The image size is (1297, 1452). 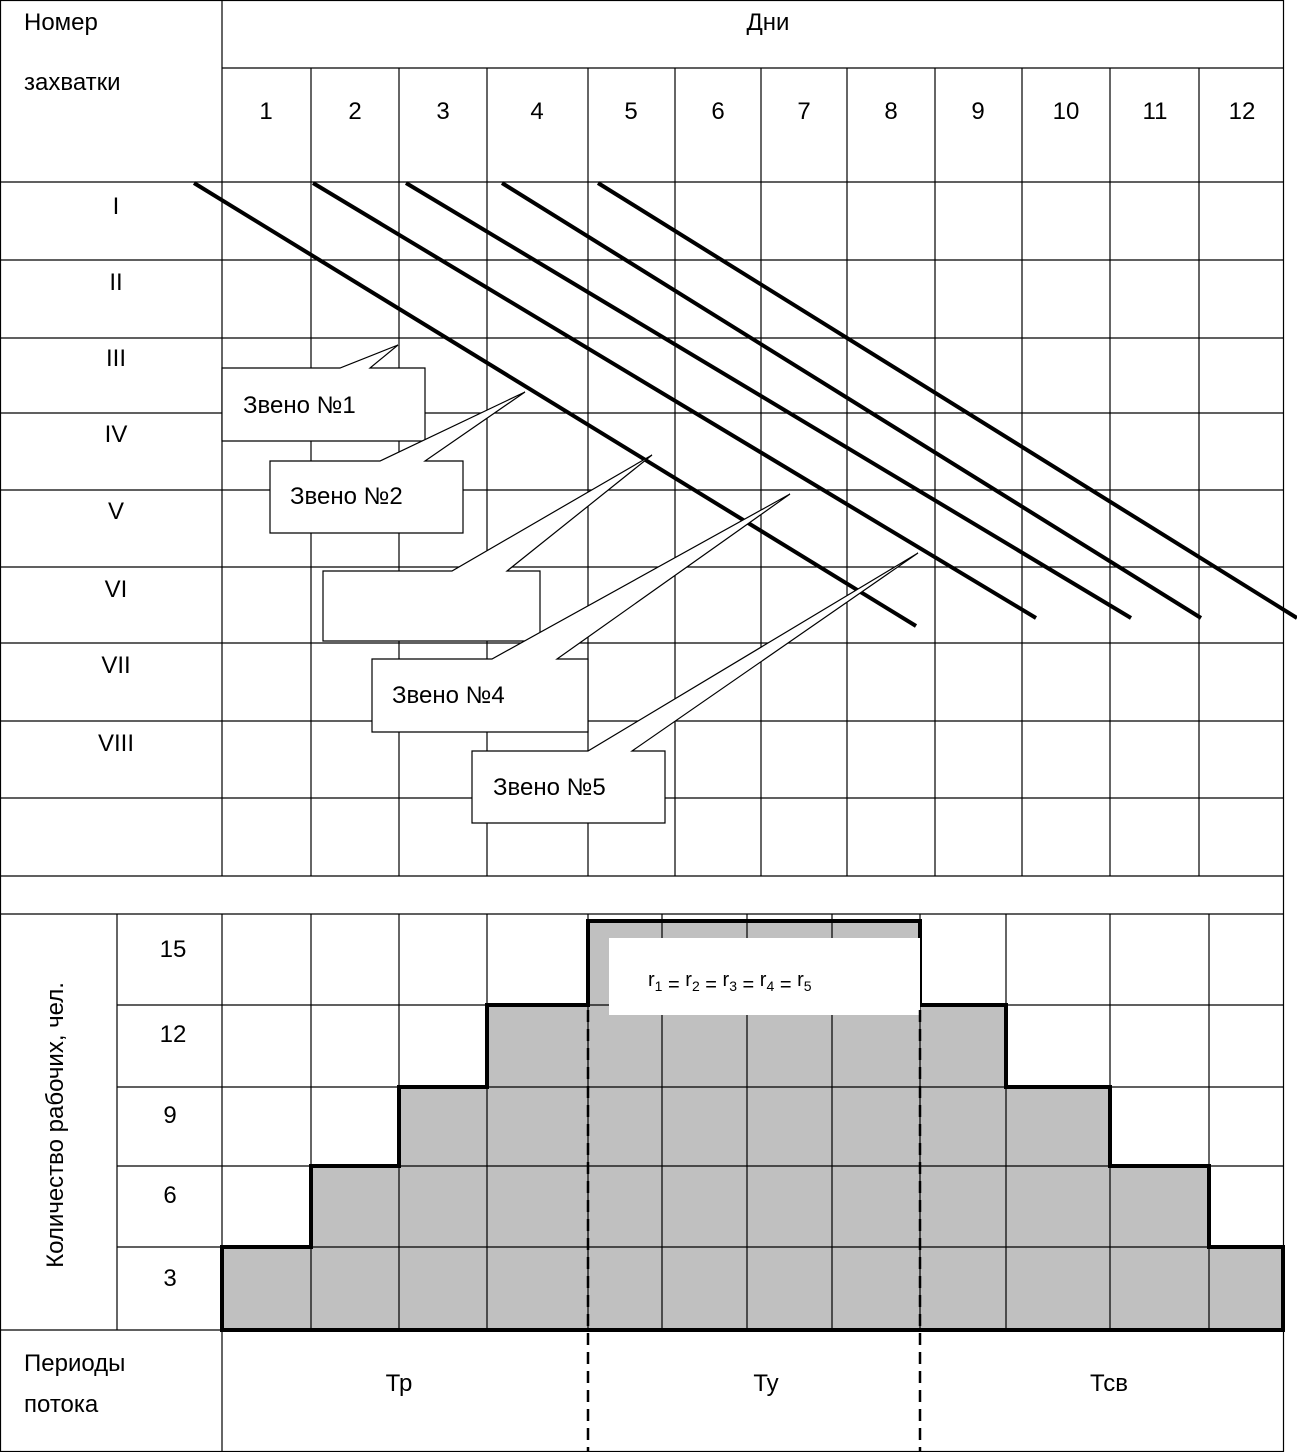 What do you see at coordinates (169, 1115) in the screenshot?
I see `level-label: 9` at bounding box center [169, 1115].